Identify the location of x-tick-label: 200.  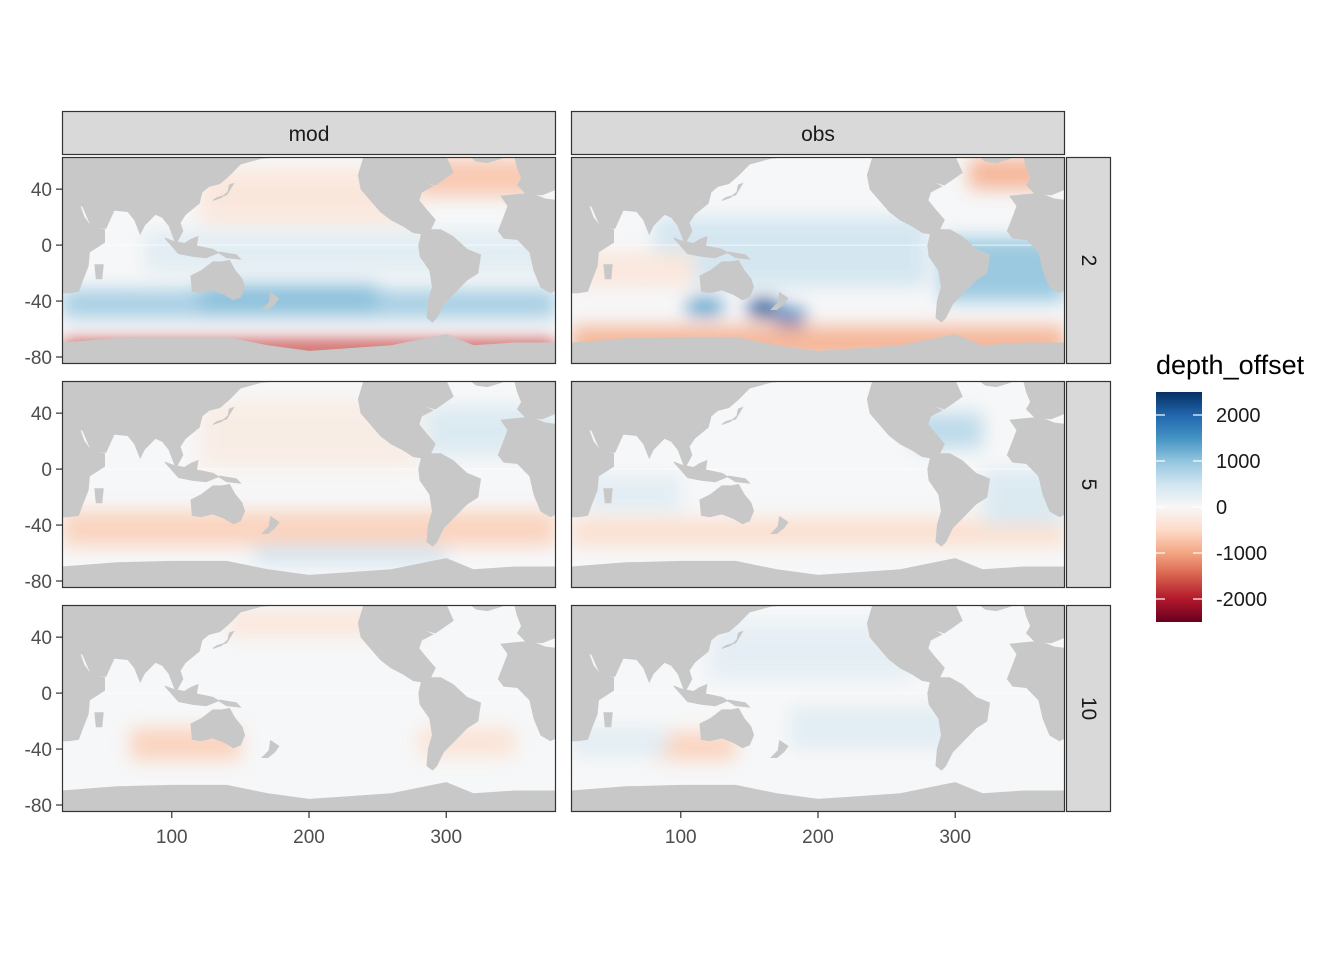
(309, 837).